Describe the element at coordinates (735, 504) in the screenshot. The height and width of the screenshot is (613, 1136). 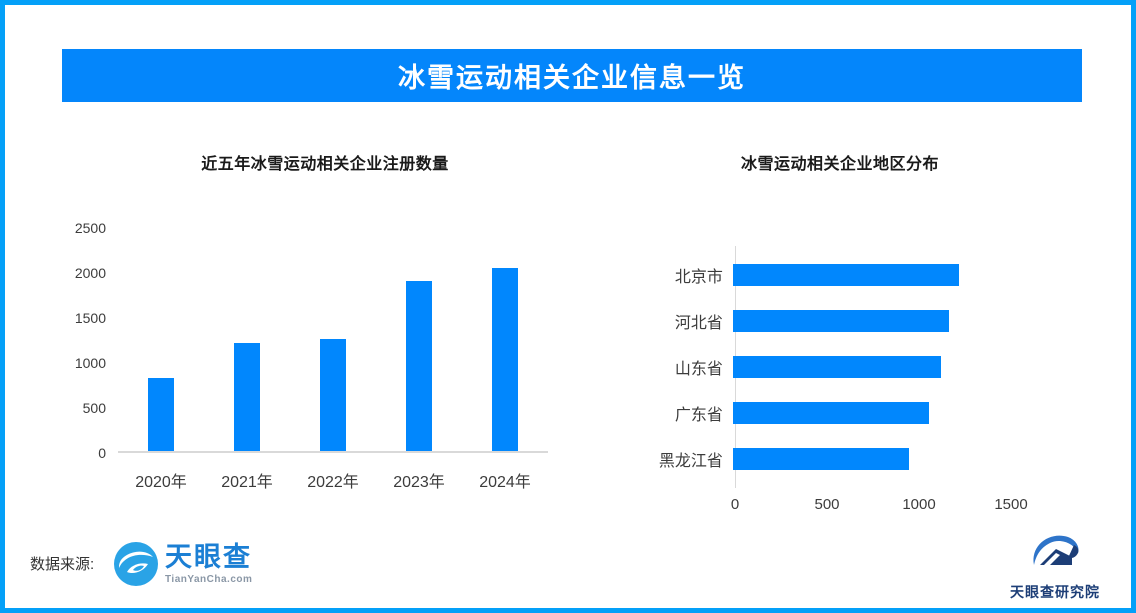
I see `x-tick-0: 0` at that location.